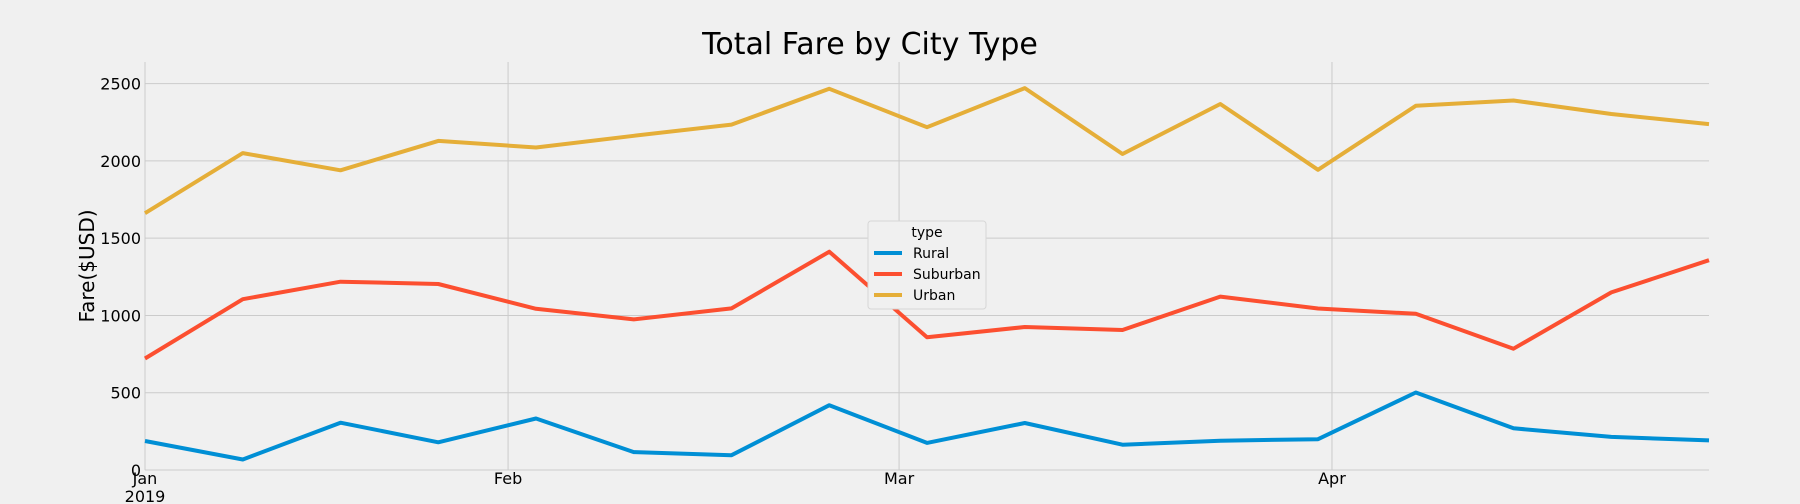  I want to click on legend-label-suburban: Suburban, so click(947, 275).